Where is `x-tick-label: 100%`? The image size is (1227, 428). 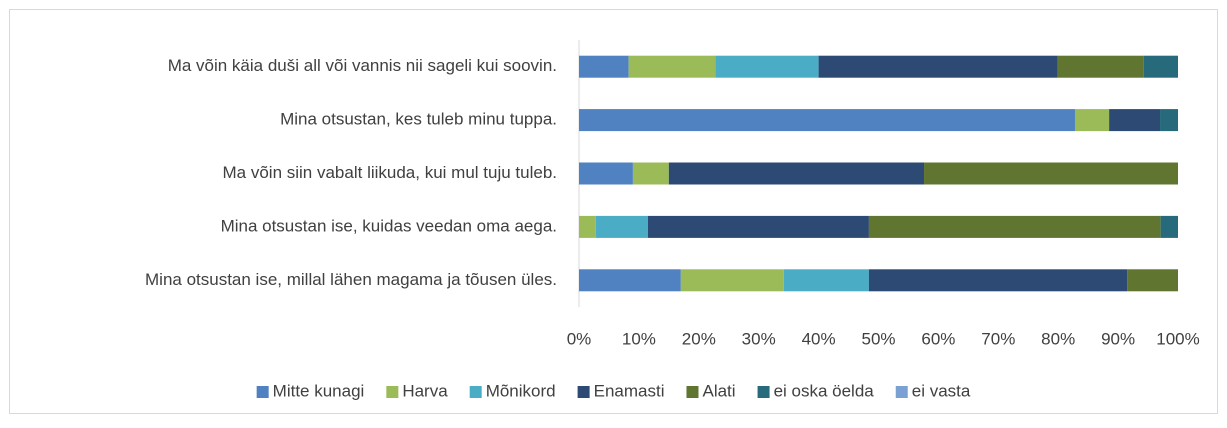 x-tick-label: 100% is located at coordinates (1177, 338).